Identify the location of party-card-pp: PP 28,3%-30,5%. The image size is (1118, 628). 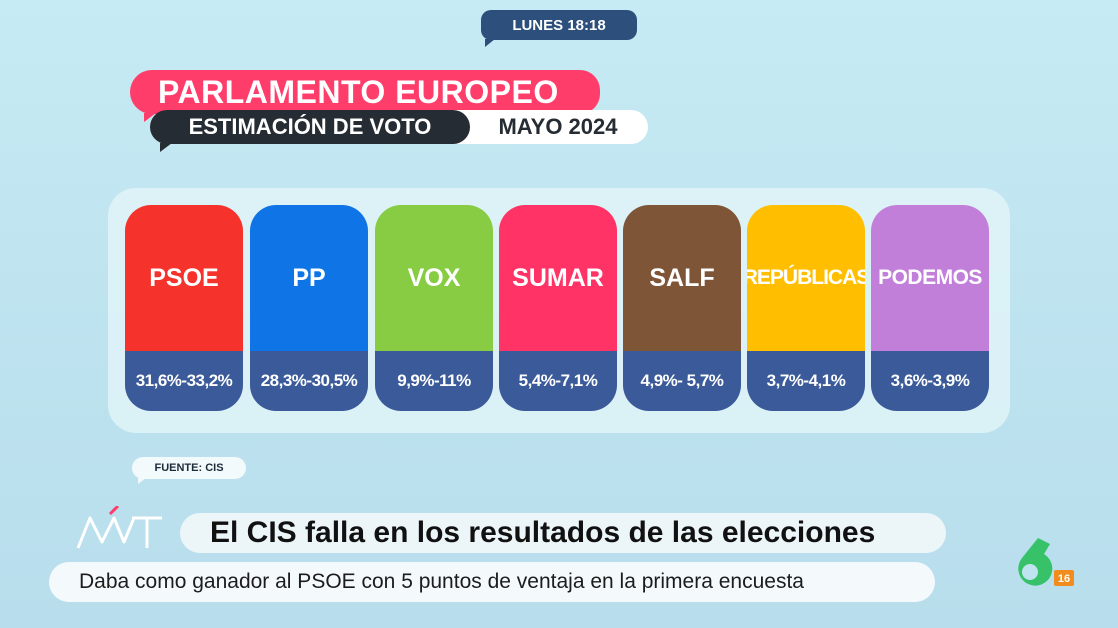
(309, 308).